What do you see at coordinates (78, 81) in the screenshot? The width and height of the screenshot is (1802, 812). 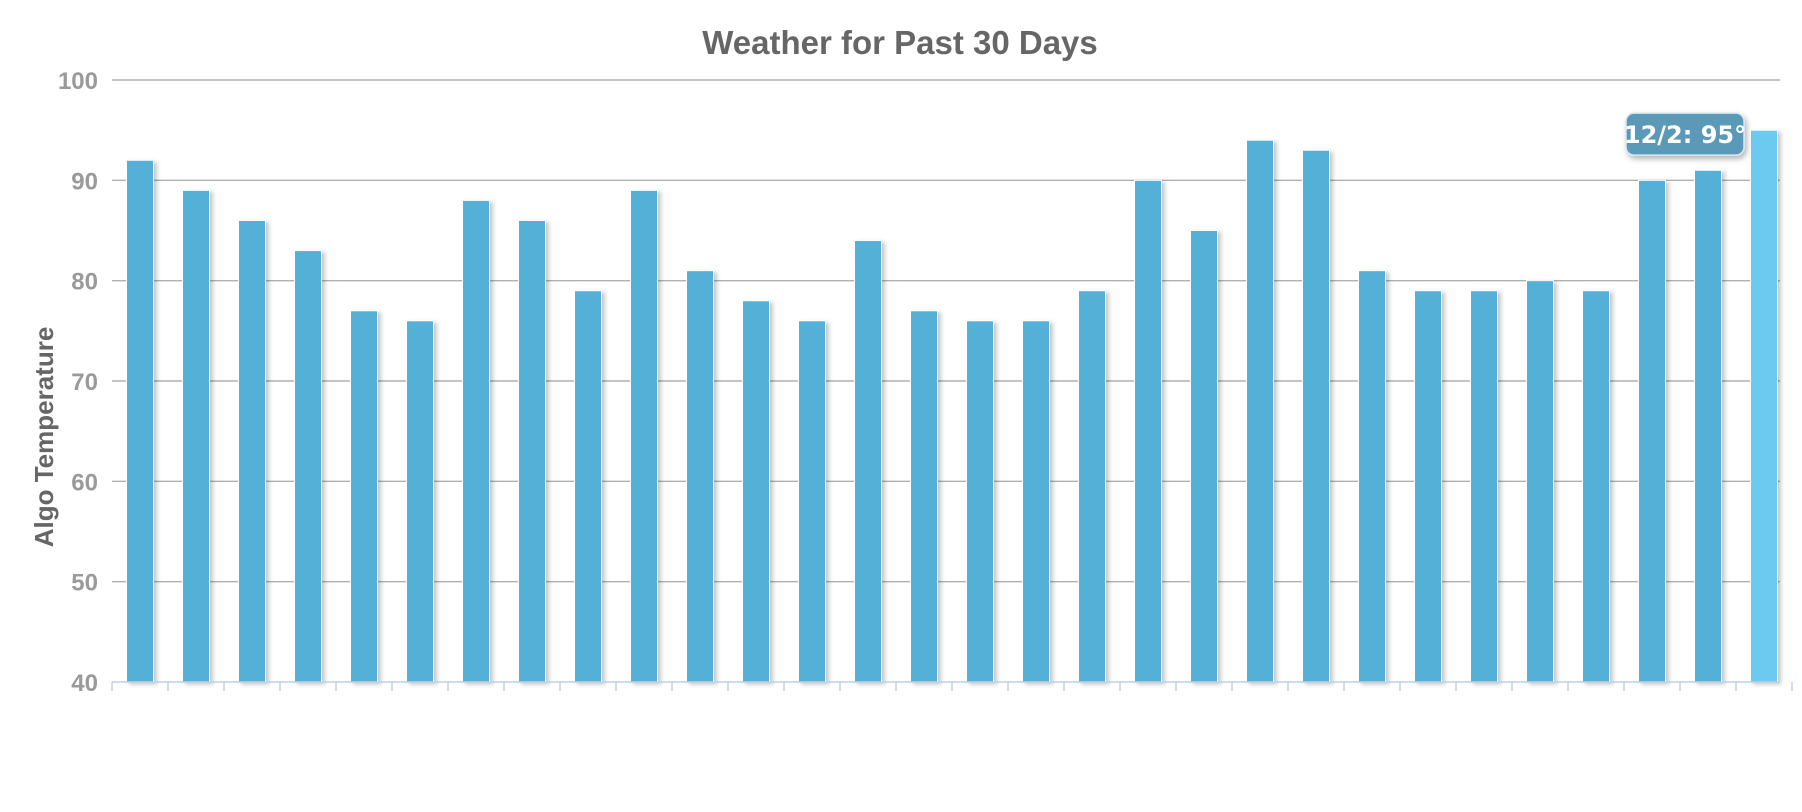 I see `y-tick-label: 100` at bounding box center [78, 81].